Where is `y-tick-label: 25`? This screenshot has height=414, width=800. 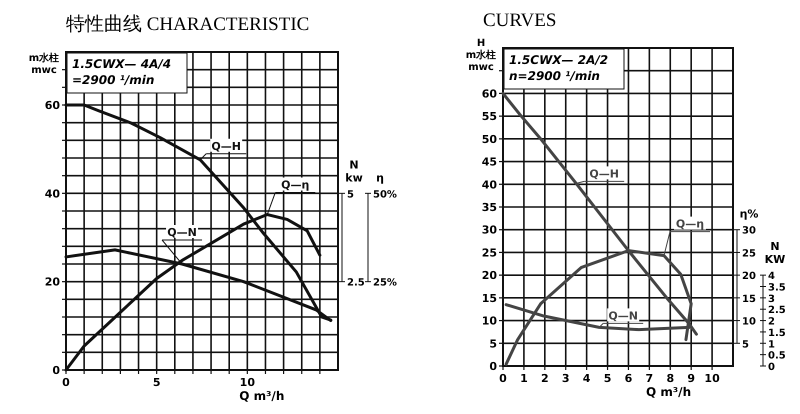 y-tick-label: 25 is located at coordinates (489, 253).